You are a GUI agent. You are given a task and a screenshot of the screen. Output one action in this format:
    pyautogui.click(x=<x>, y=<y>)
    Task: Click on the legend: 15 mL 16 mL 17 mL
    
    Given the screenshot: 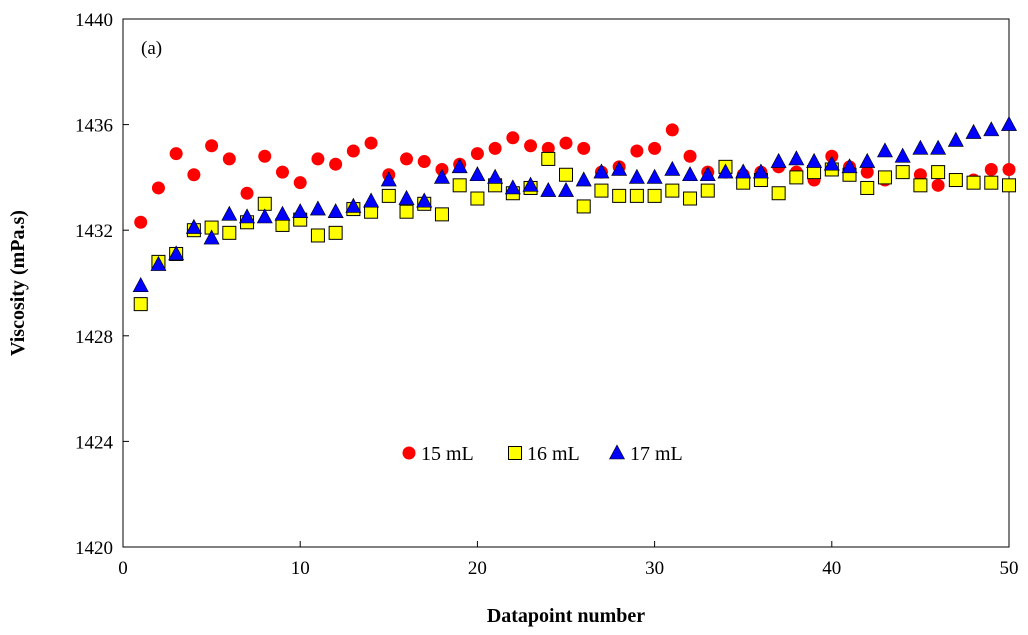 What is the action you would take?
    pyautogui.click(x=542, y=454)
    